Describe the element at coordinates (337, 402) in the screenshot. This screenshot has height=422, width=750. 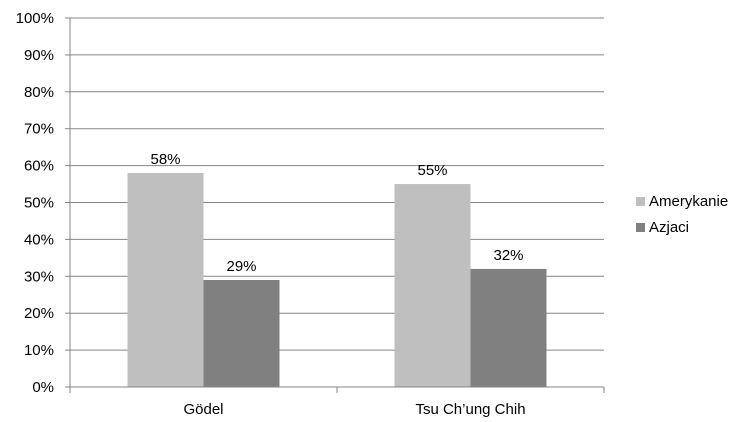
I see `x-axis-ticks: Gödel Tsu Ch’ung Chih` at that location.